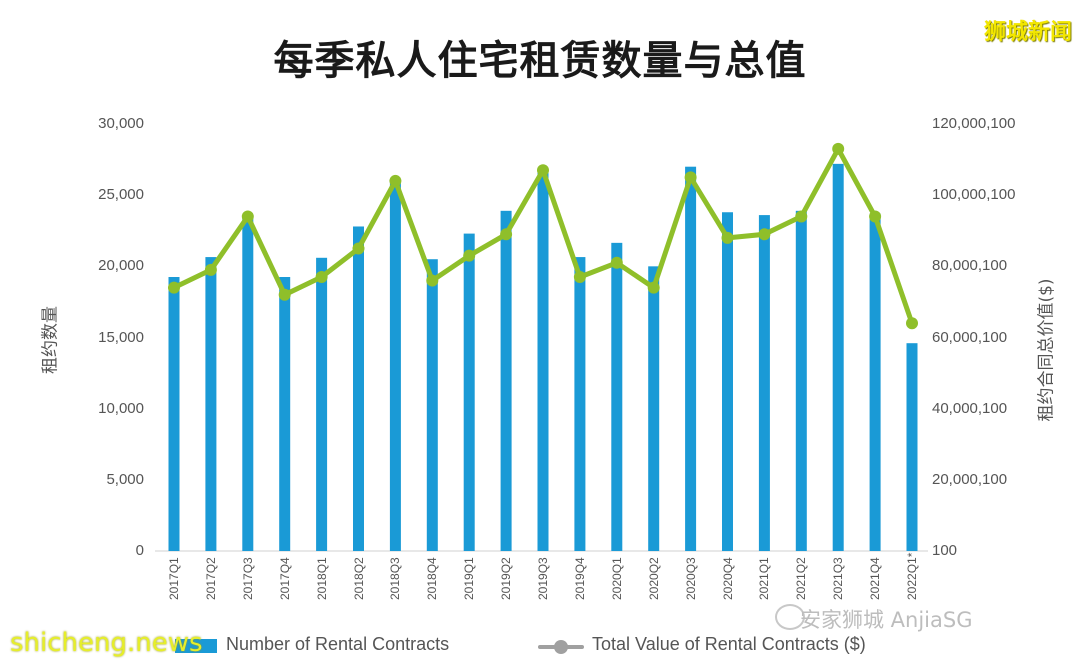 The height and width of the screenshot is (667, 1080). I want to click on x-tick: 2020Q4, so click(727, 578).